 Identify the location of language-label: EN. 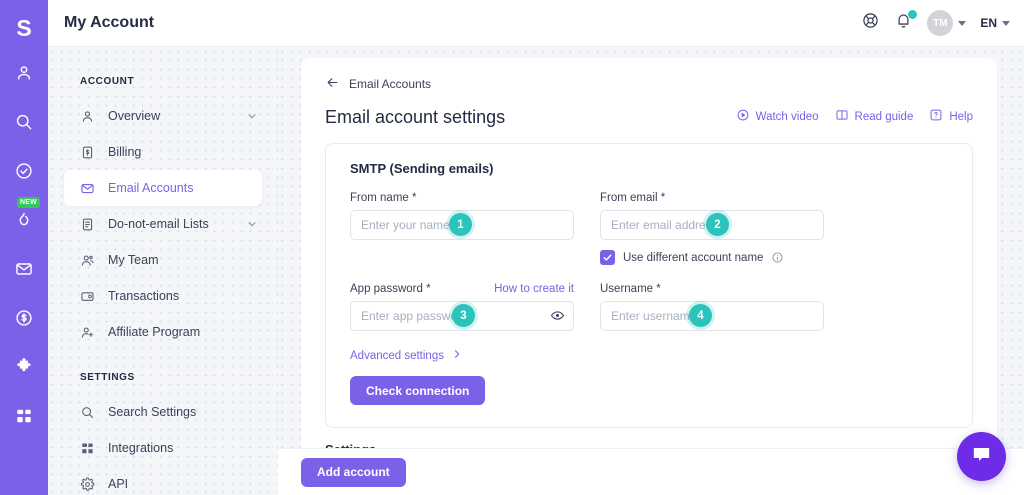
(988, 23).